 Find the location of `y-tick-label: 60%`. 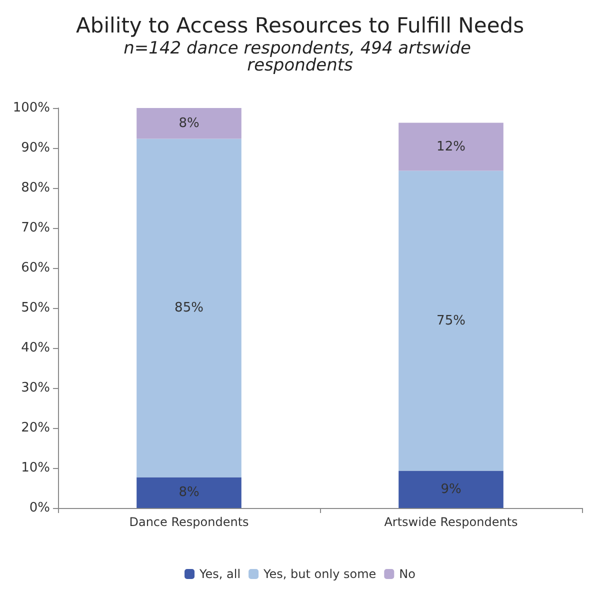

y-tick-label: 60% is located at coordinates (35, 268).